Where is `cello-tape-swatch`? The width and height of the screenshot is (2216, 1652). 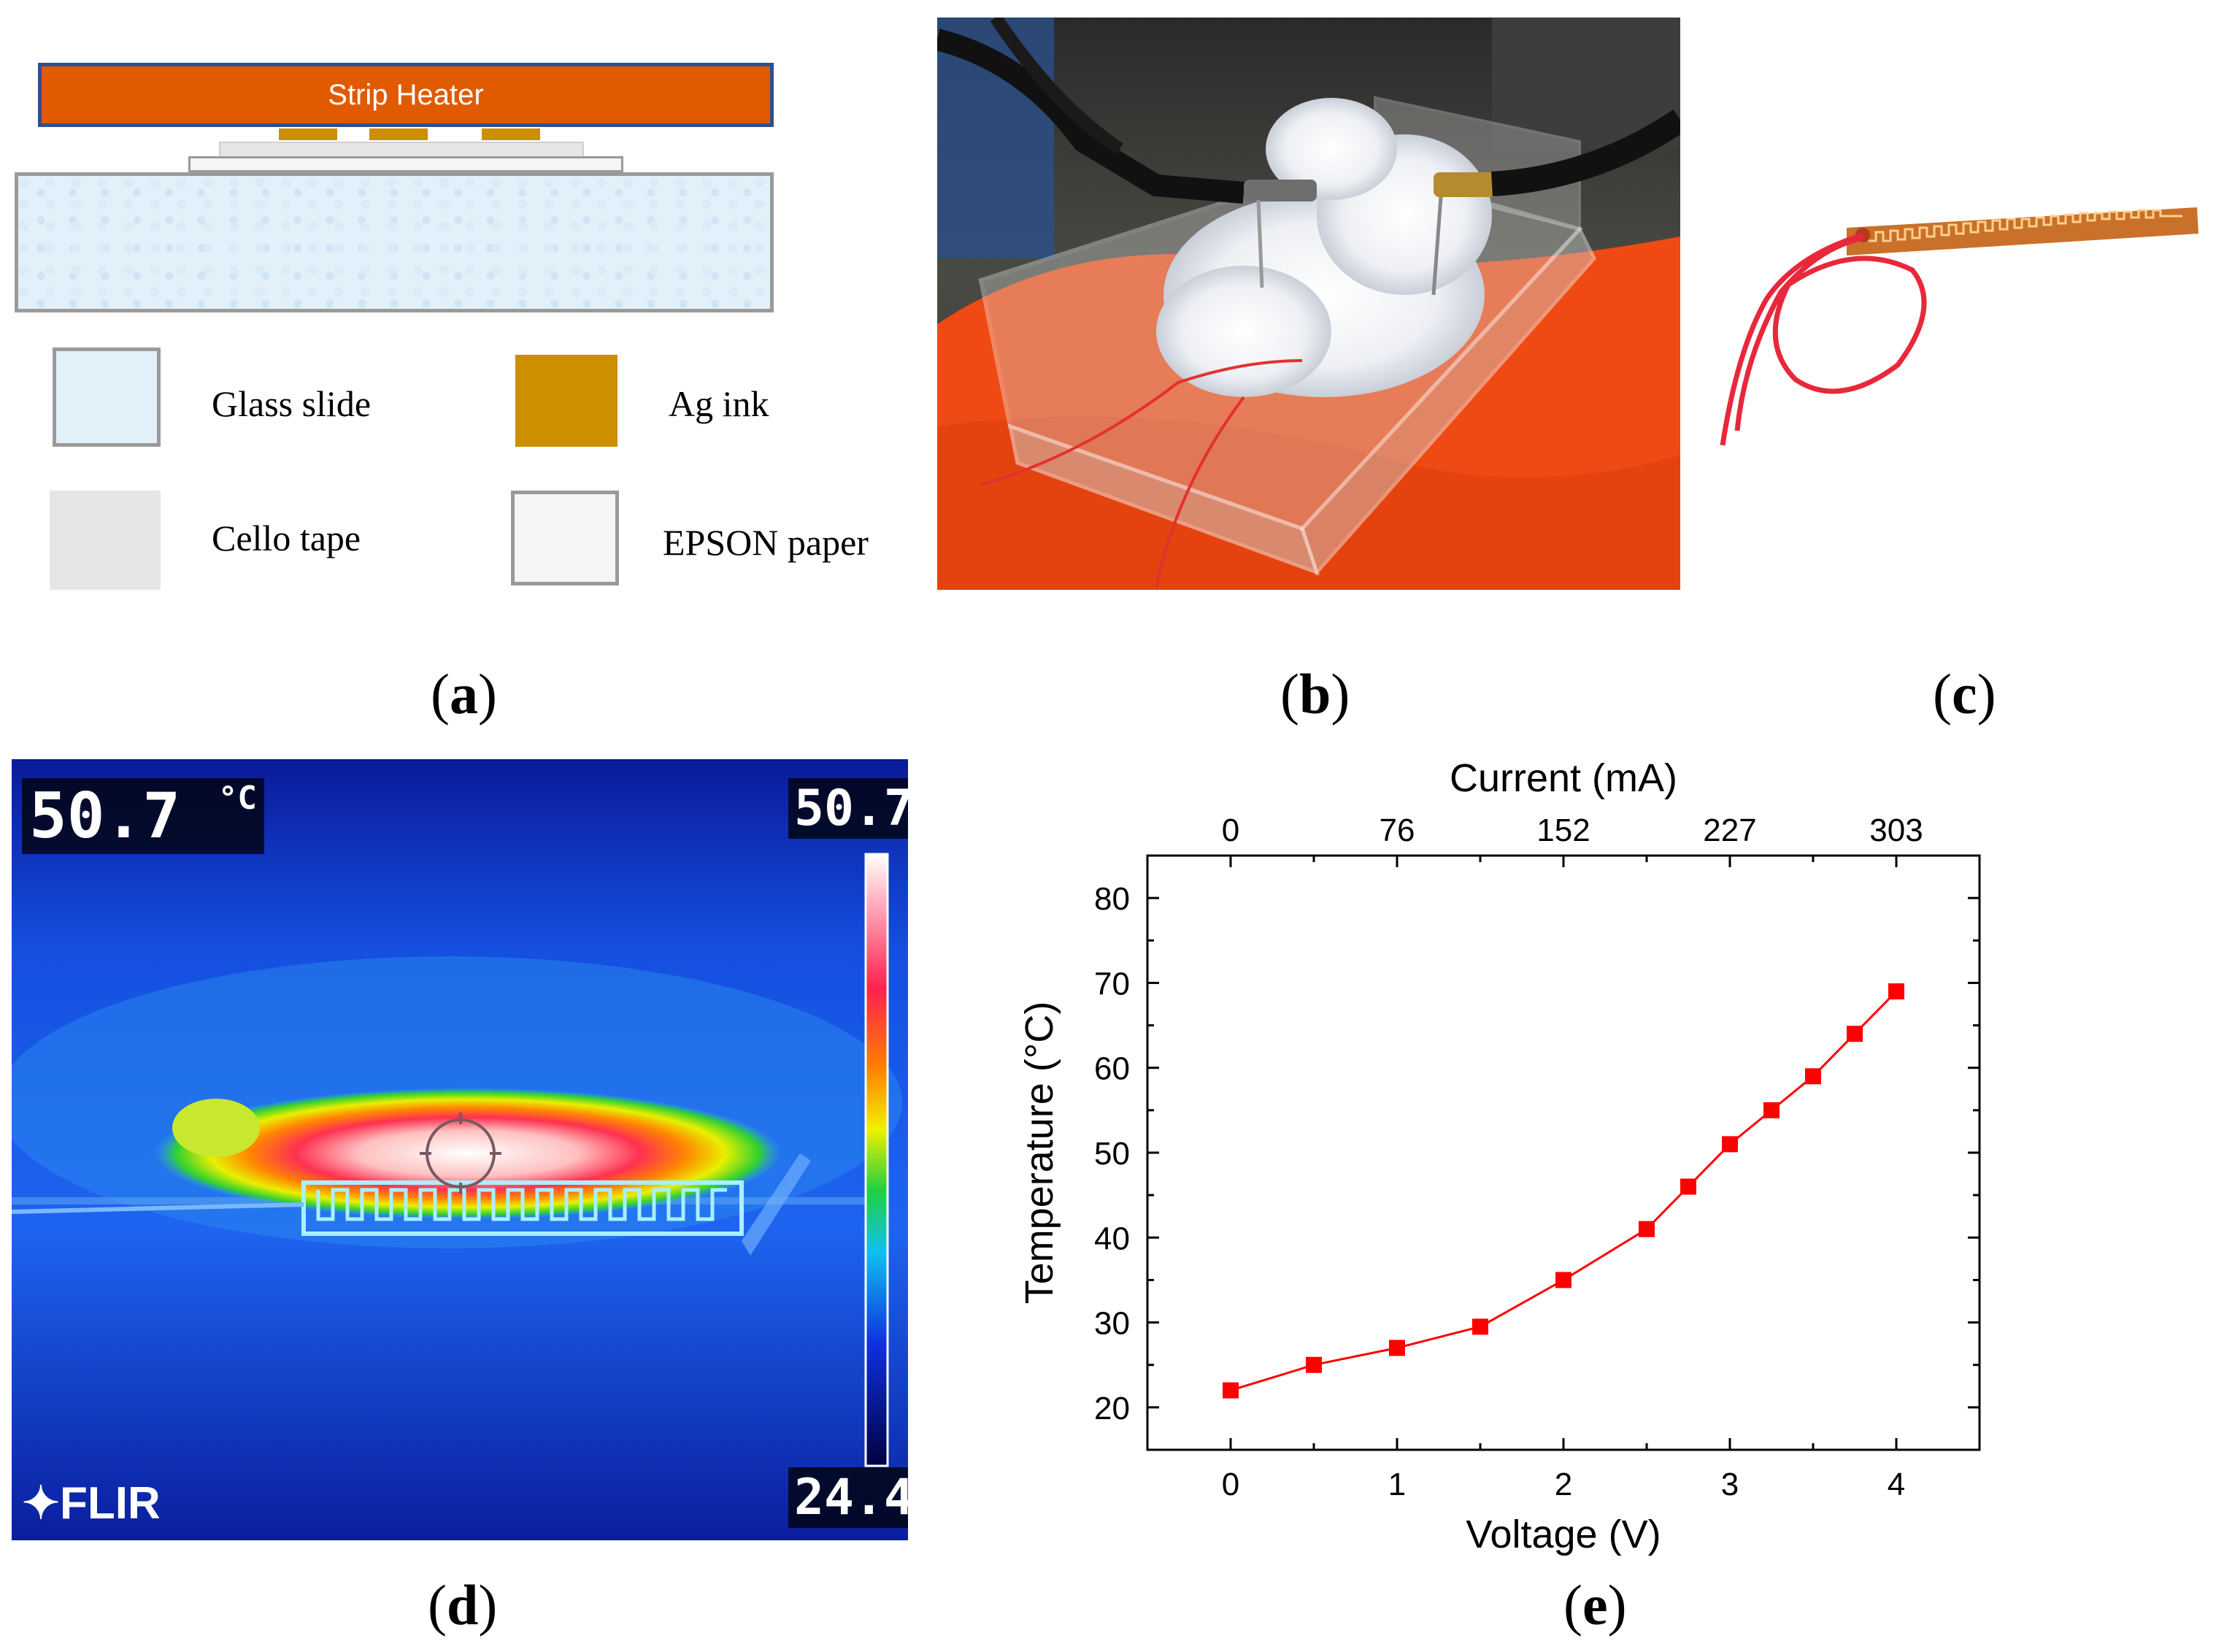 cello-tape-swatch is located at coordinates (106, 540).